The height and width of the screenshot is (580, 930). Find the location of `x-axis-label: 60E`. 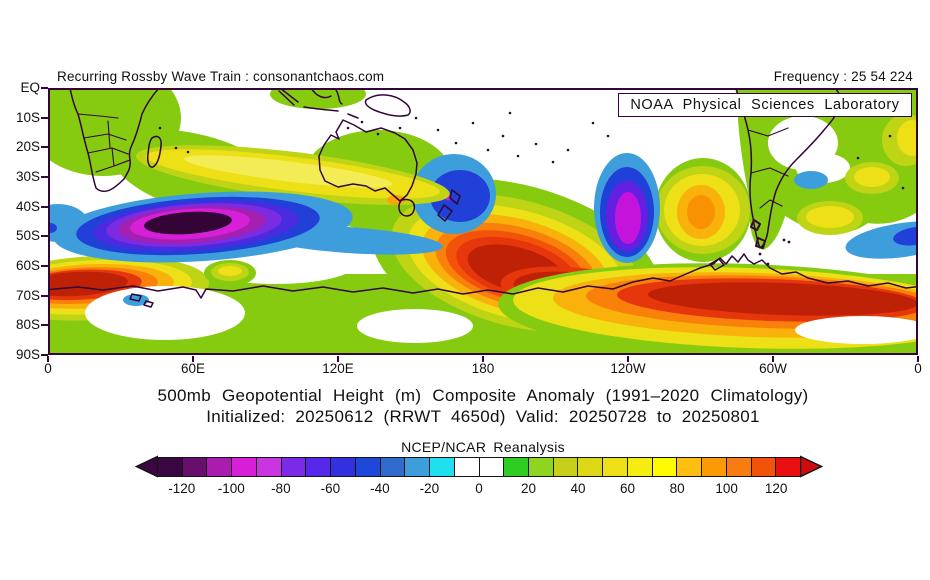

x-axis-label: 60E is located at coordinates (193, 368).